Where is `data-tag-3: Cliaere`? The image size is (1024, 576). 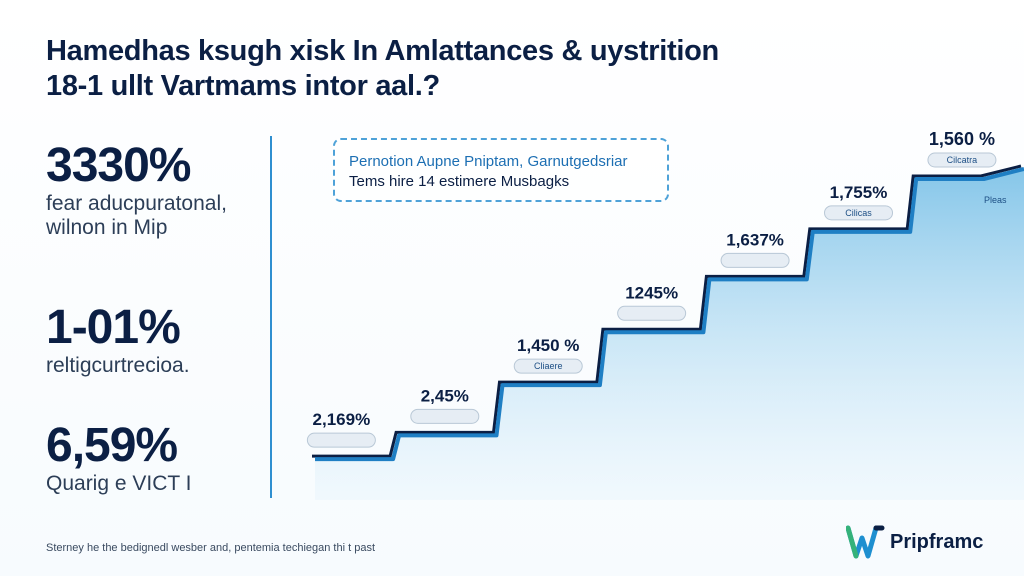
data-tag-3: Cliaere is located at coordinates (548, 366).